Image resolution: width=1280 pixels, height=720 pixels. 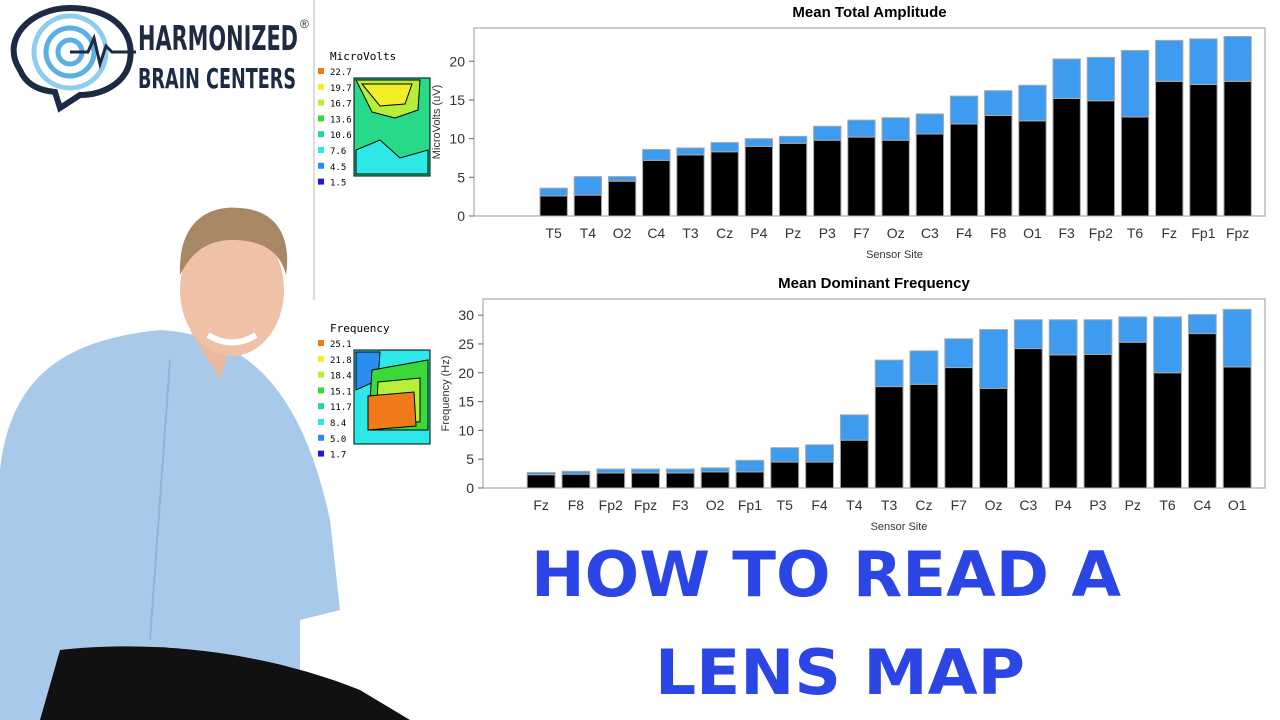 What do you see at coordinates (874, 283) in the screenshot?
I see `chart-title: Mean Dominant Frequency` at bounding box center [874, 283].